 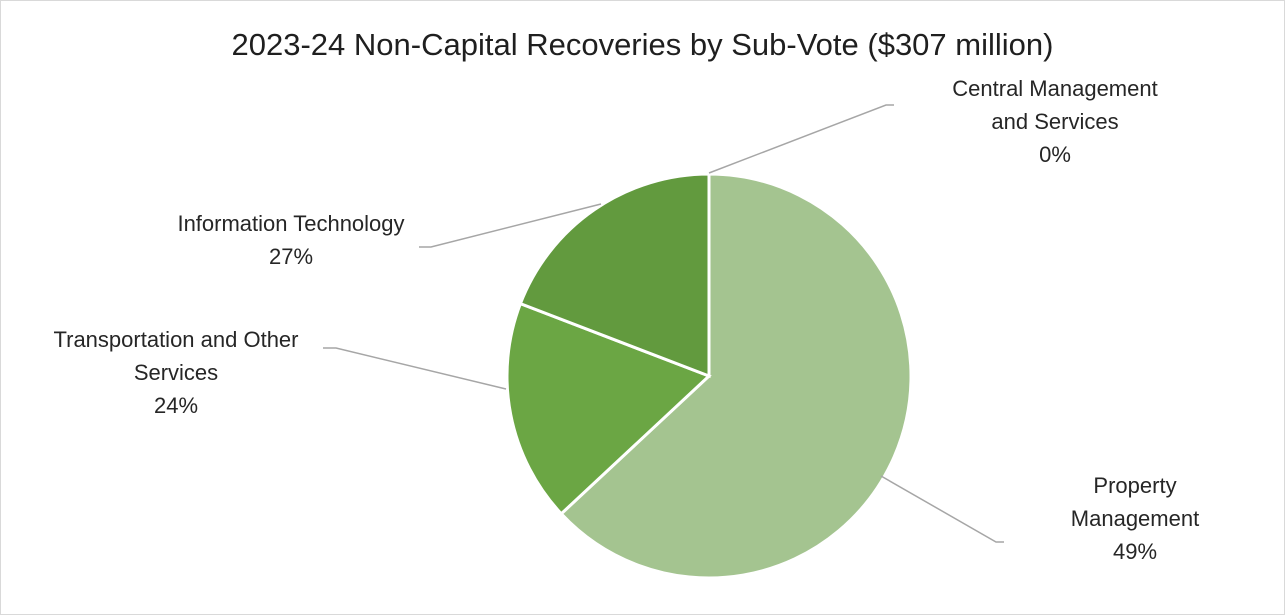 What do you see at coordinates (291, 240) in the screenshot?
I see `label-information-technology: Information Technology 27%` at bounding box center [291, 240].